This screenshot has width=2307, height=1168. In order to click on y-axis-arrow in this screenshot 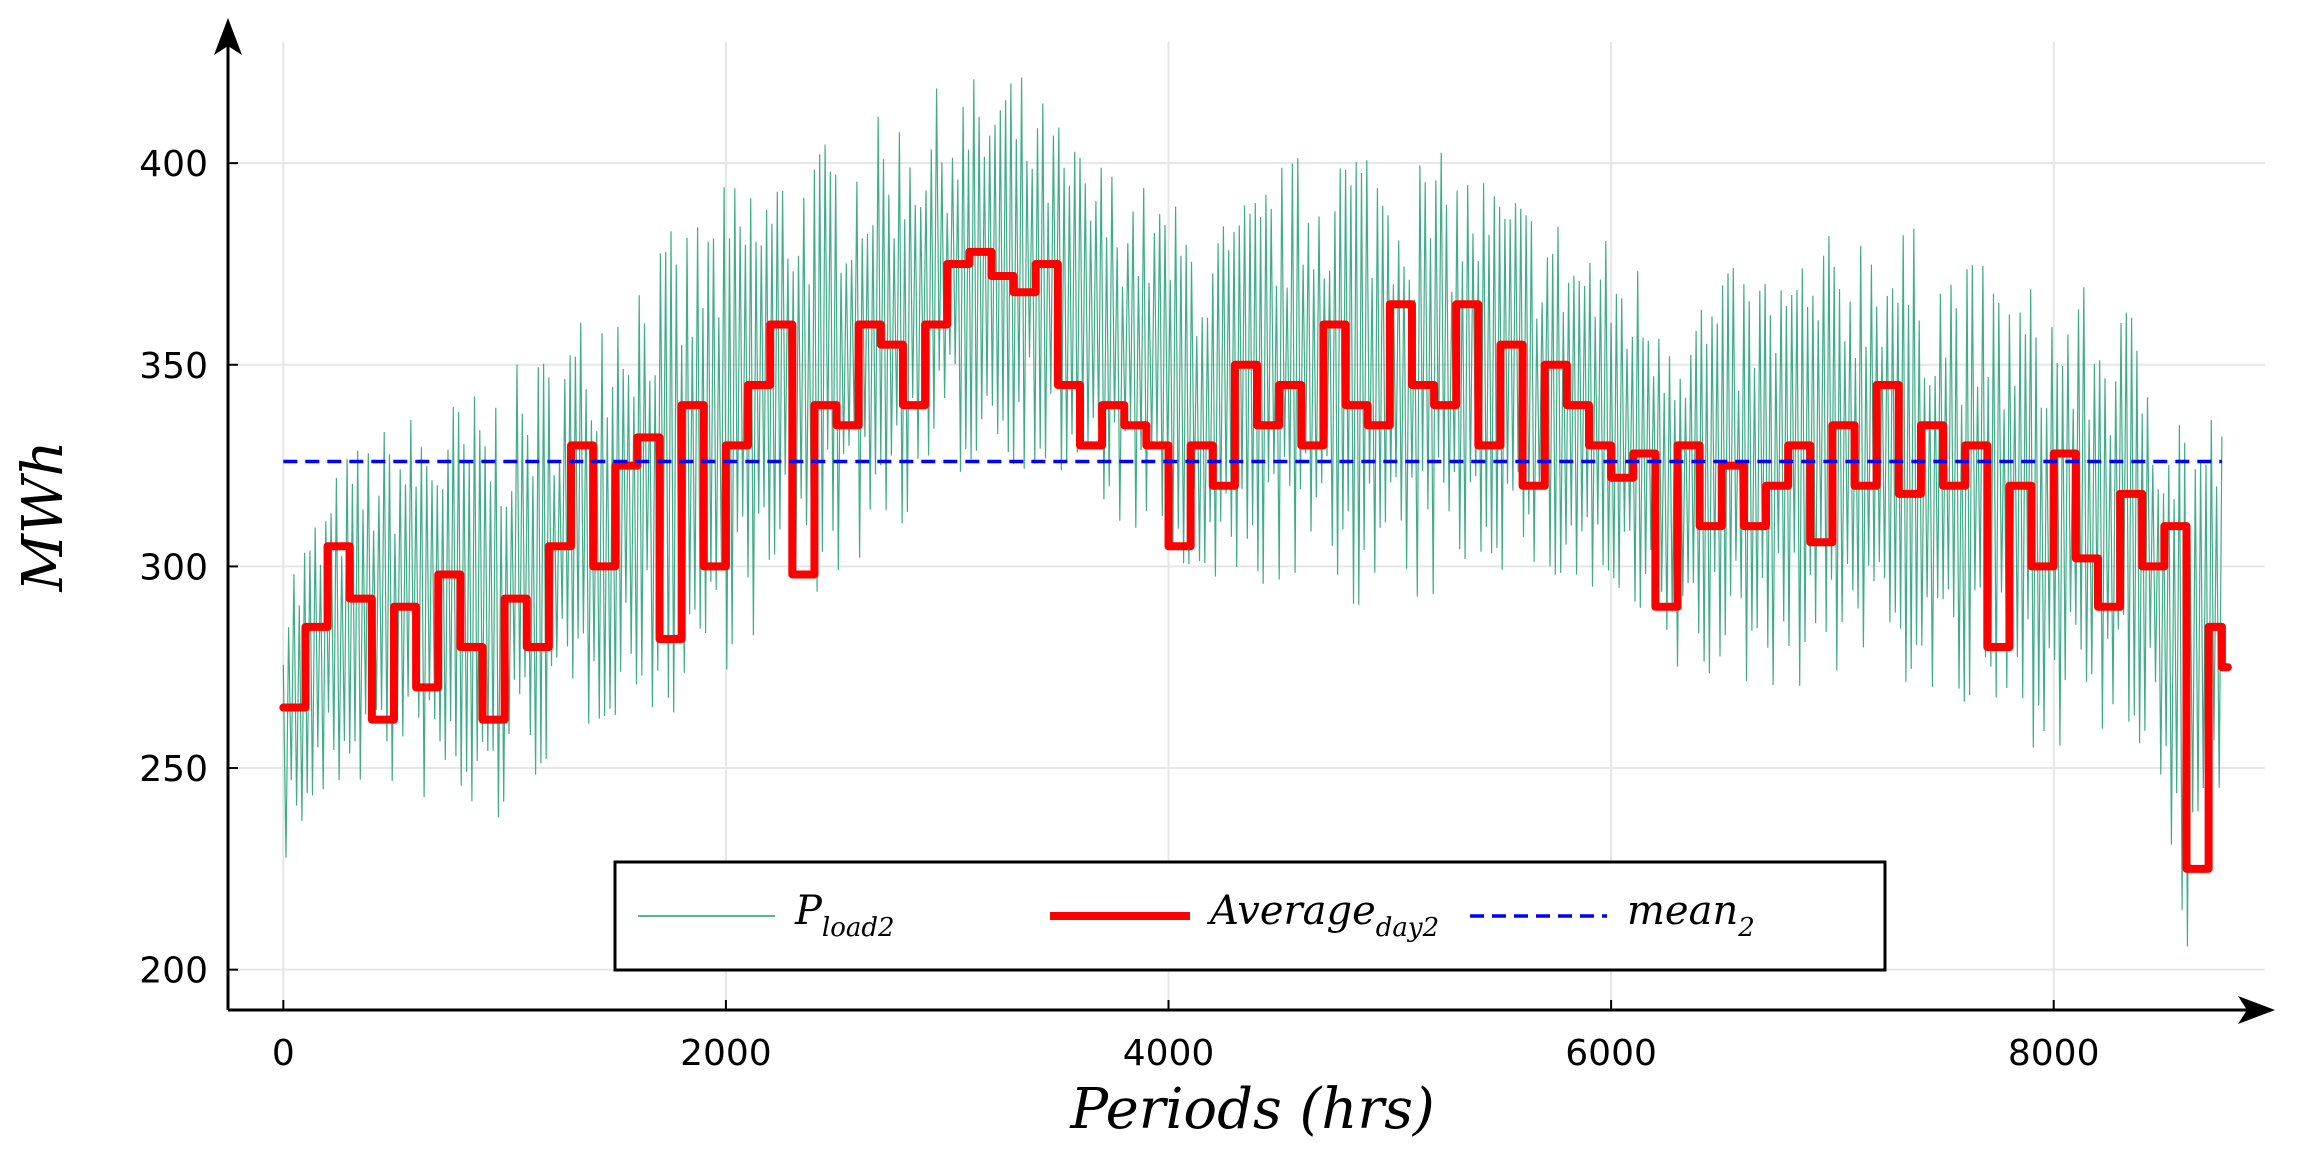, I will do `click(228, 36)`.